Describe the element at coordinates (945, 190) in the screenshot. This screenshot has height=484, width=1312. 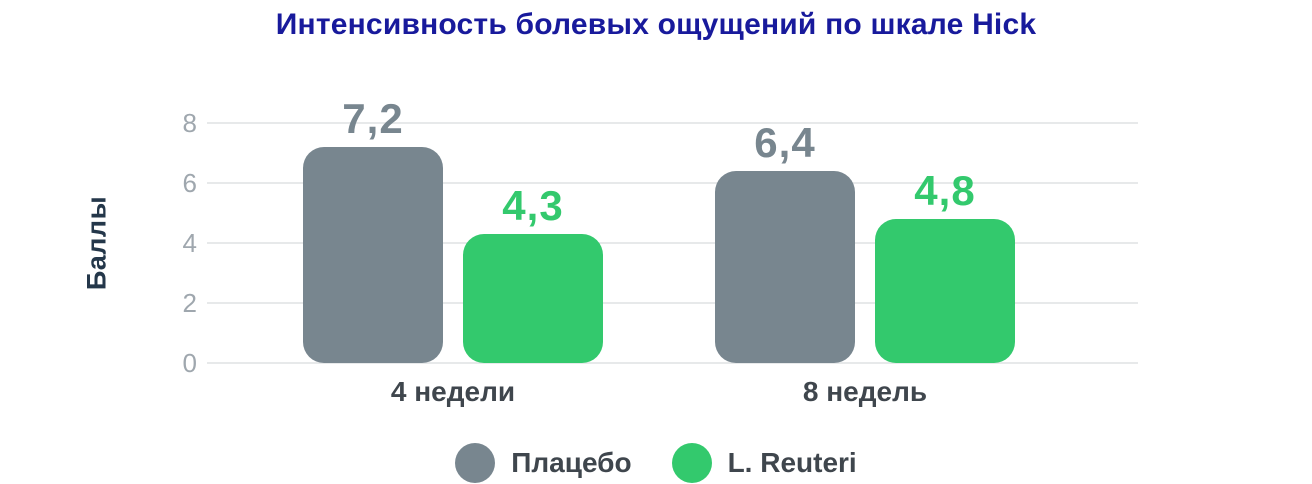
I see `bar-value-label: 4,8` at that location.